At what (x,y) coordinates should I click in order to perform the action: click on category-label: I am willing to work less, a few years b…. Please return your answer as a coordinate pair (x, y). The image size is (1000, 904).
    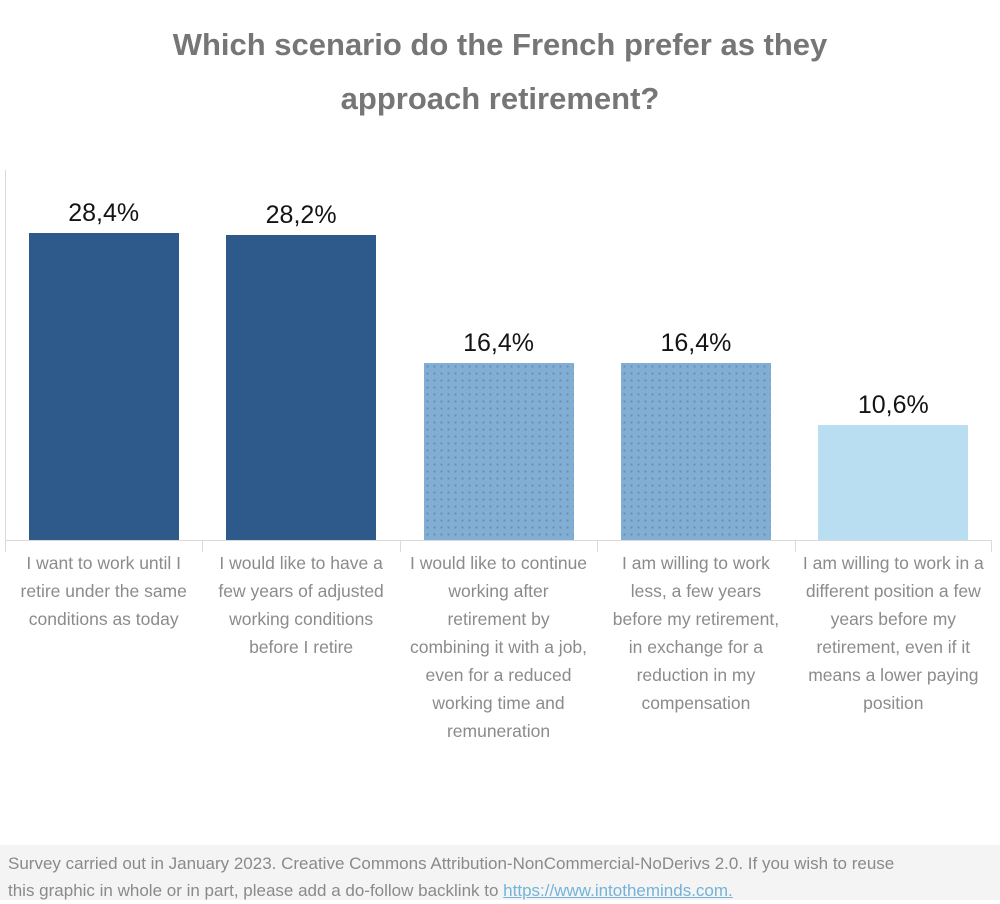
    Looking at the image, I should click on (696, 633).